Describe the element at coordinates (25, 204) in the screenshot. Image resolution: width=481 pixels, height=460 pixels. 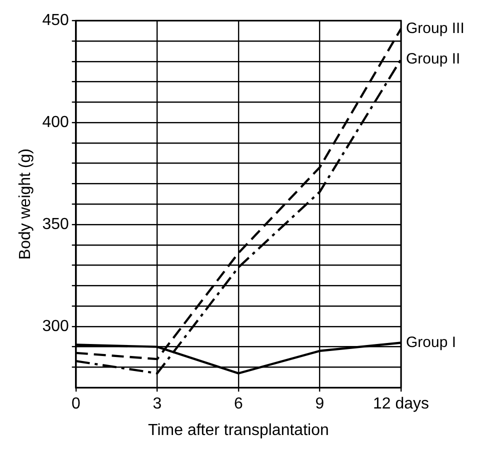
I see `y-axis-title: Body weight (g)` at that location.